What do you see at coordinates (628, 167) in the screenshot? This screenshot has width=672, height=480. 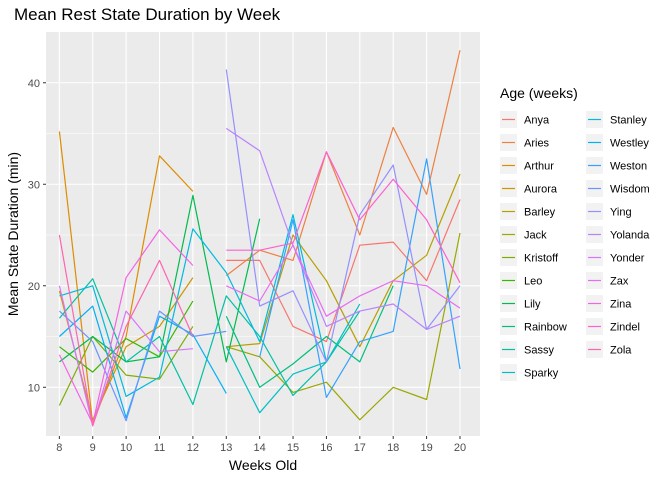 I see `legend-label: Weston` at bounding box center [628, 167].